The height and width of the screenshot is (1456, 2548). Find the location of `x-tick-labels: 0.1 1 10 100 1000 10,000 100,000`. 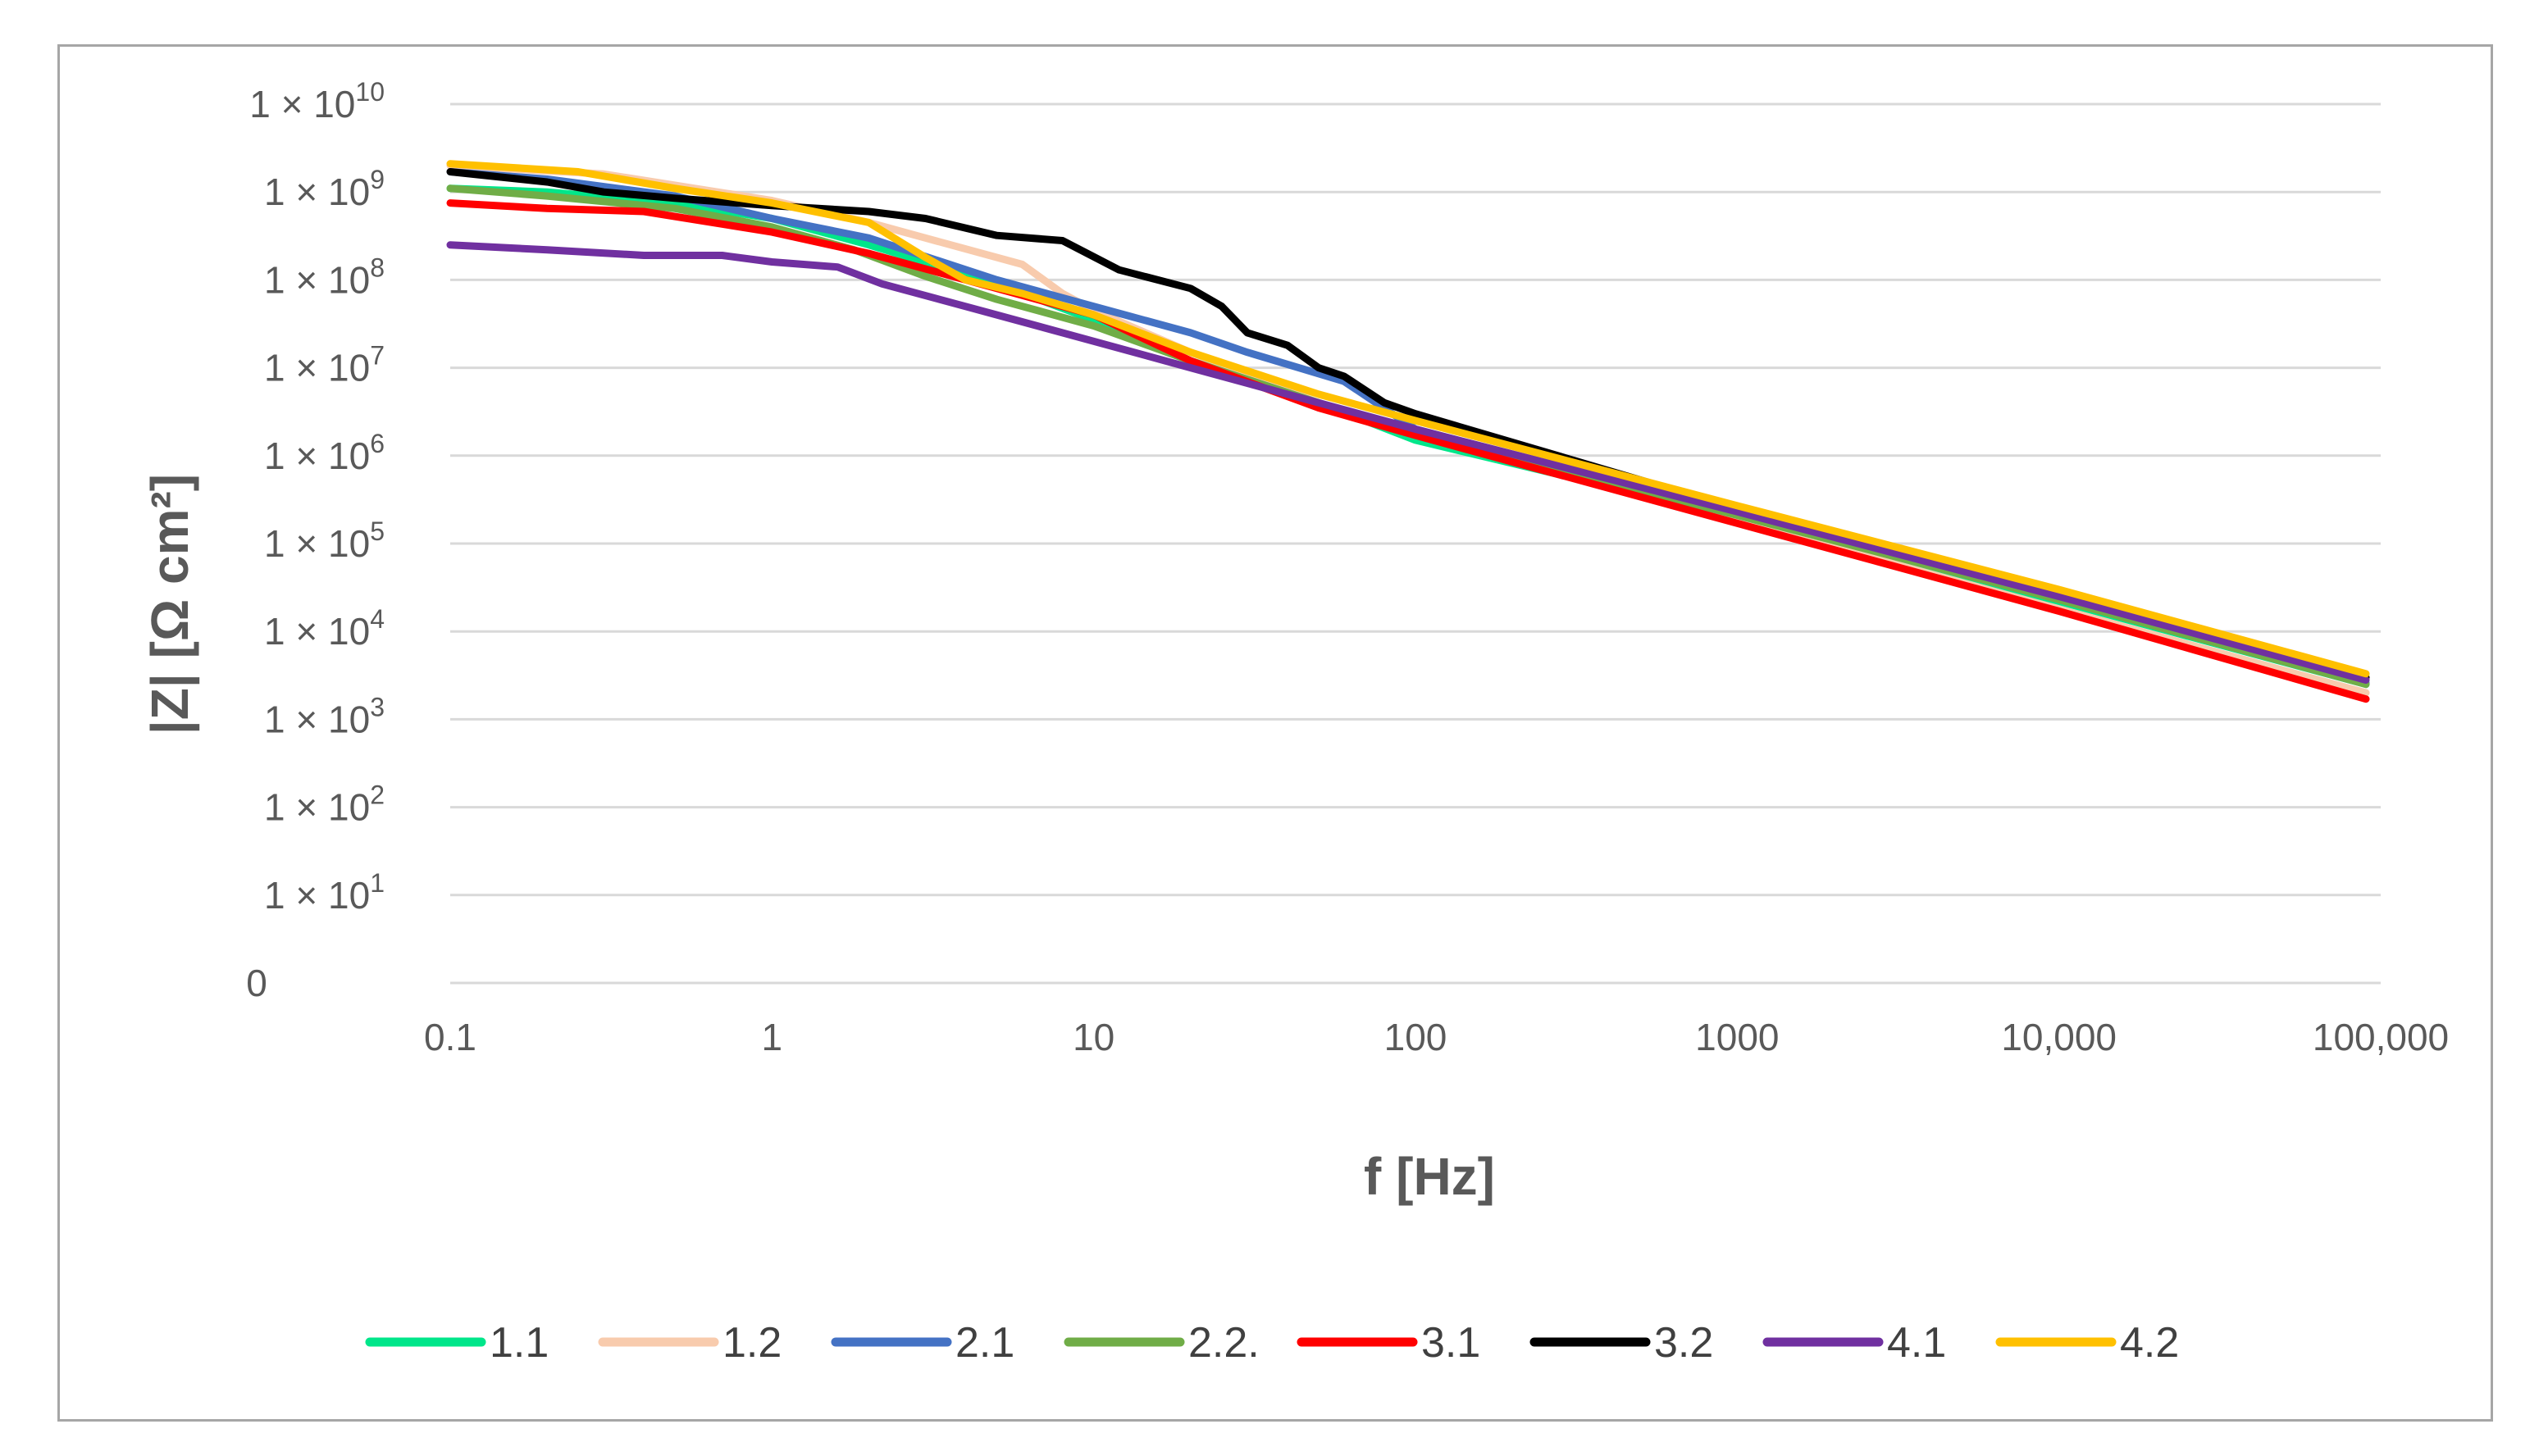

x-tick-labels: 0.1 1 10 100 1000 10,000 100,000 is located at coordinates (1436, 1037).